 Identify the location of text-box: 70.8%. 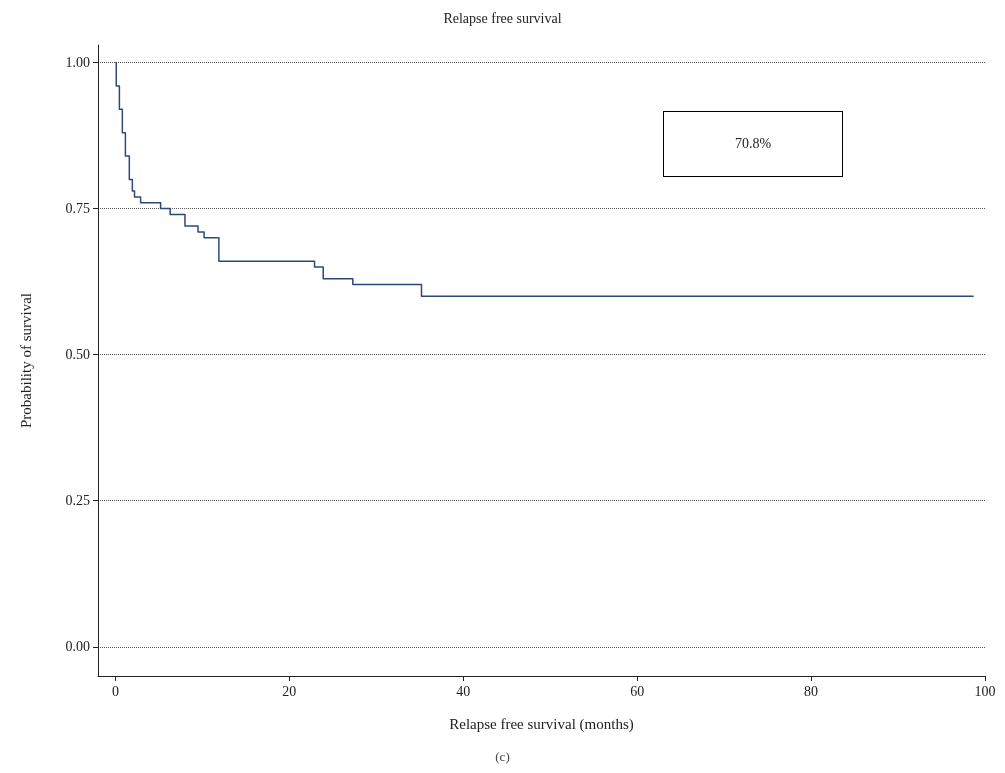
(753, 144).